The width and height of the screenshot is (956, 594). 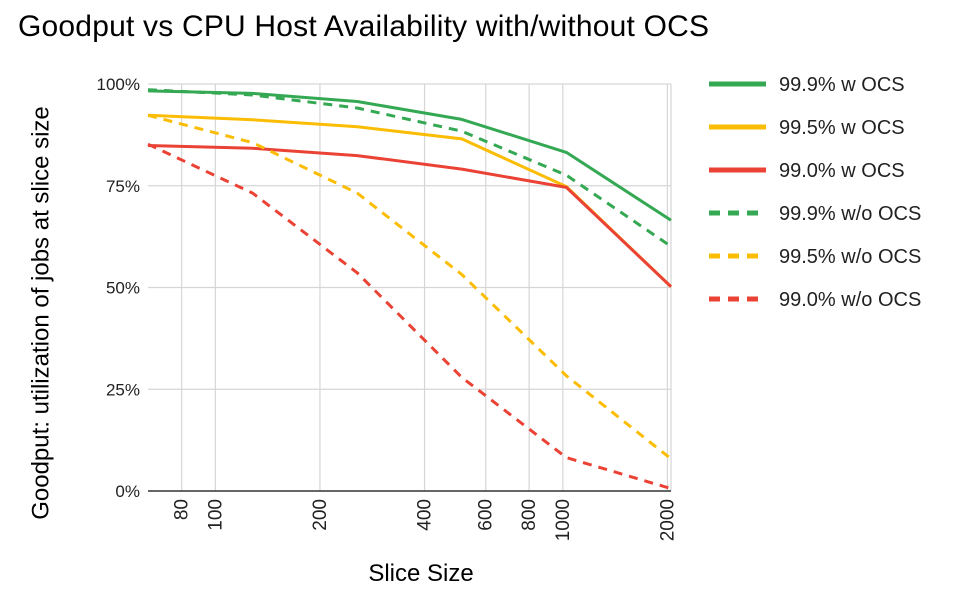 I want to click on legend-label: 99.0% w OCS, so click(x=842, y=171).